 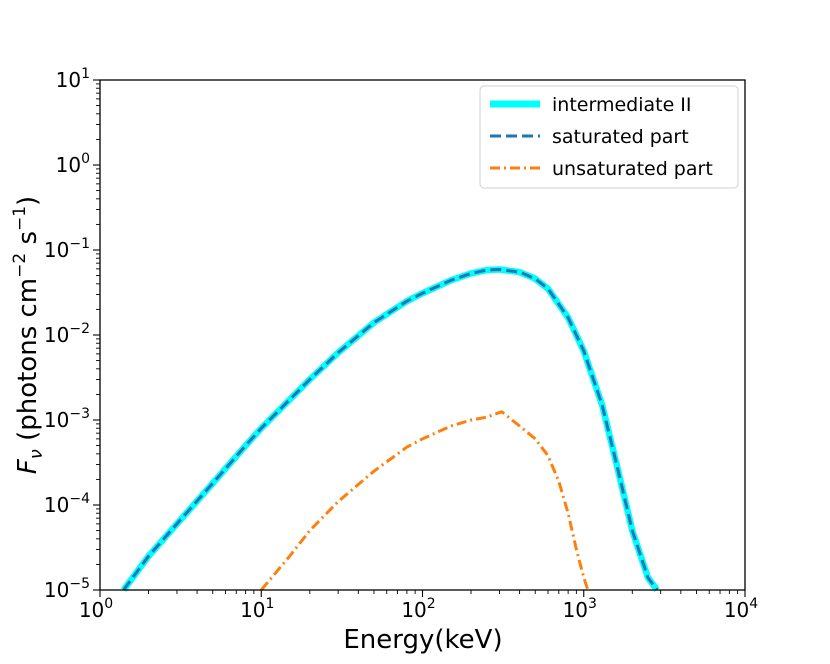 What do you see at coordinates (622, 105) in the screenshot?
I see `legend-label-intermediate: intermediate II` at bounding box center [622, 105].